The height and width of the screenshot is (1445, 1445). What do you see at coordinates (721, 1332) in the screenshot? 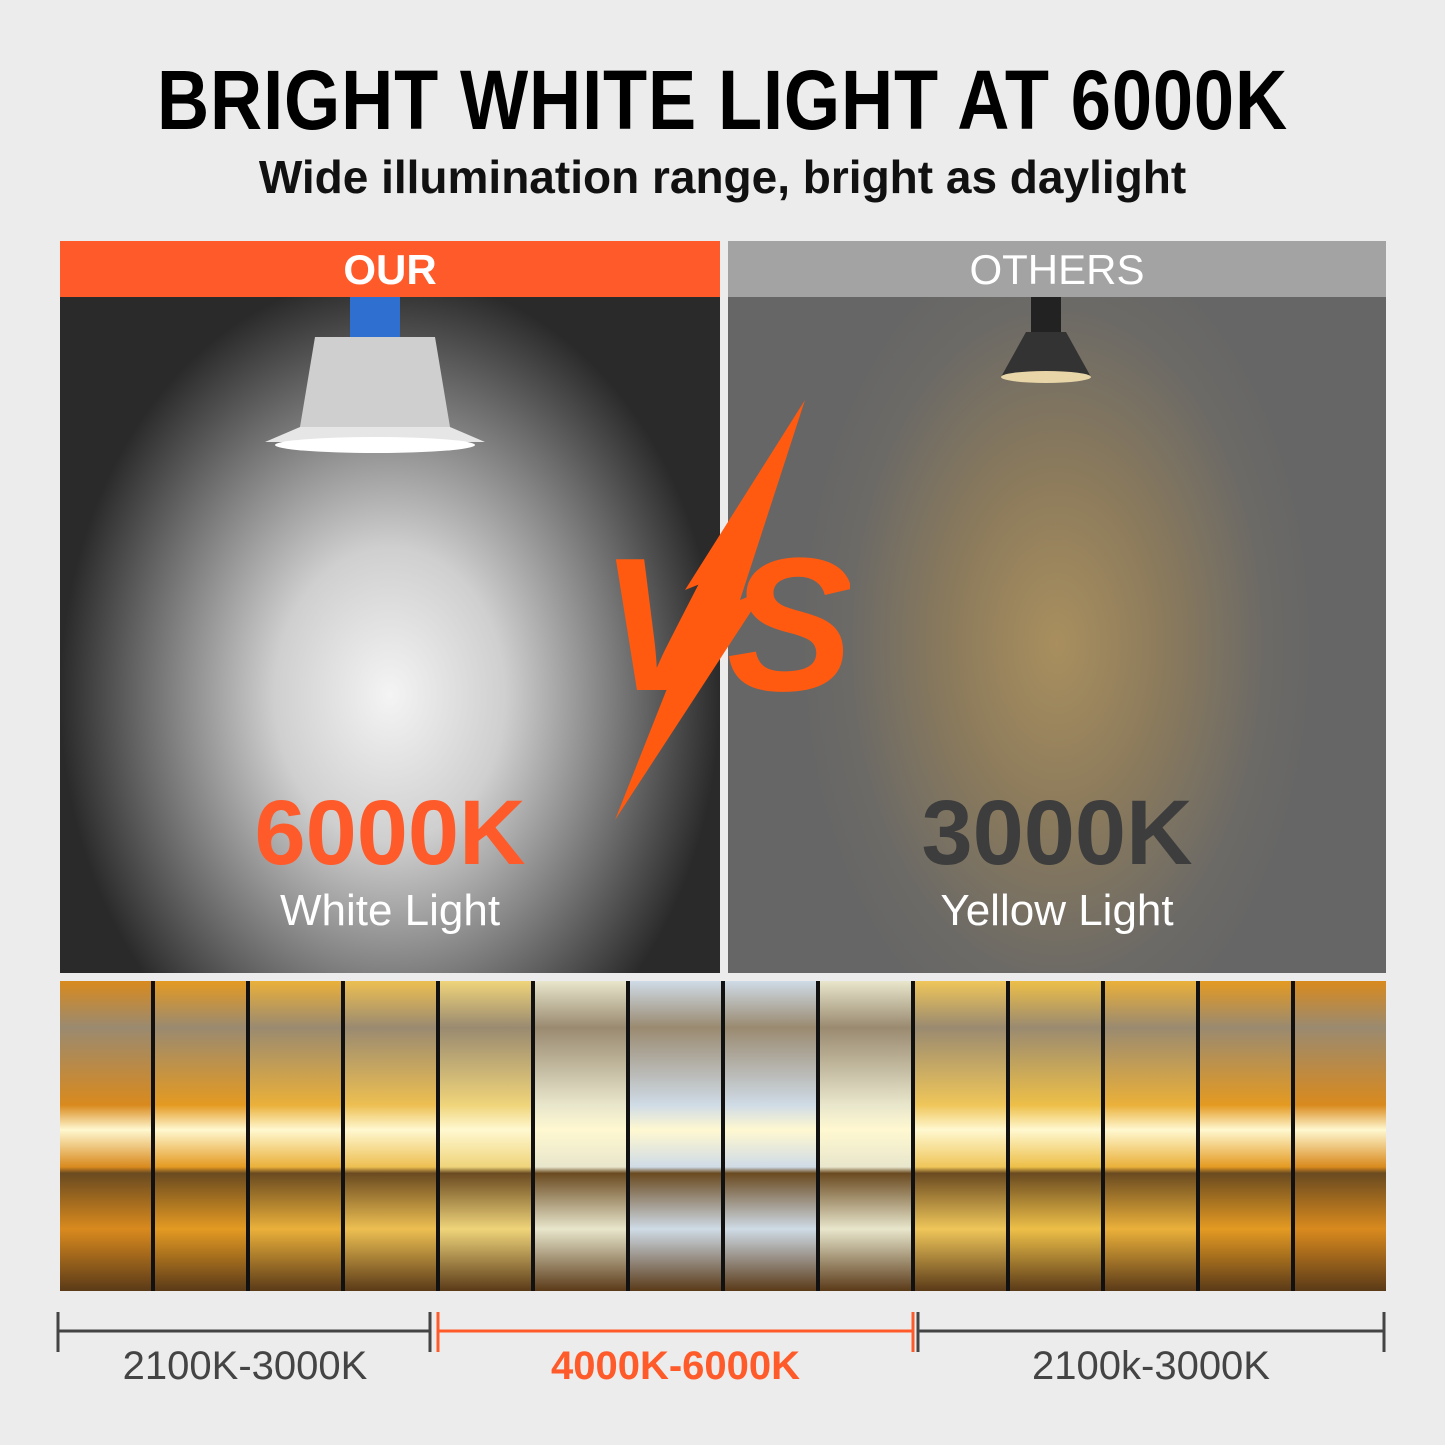
I see `temperature-scale` at bounding box center [721, 1332].